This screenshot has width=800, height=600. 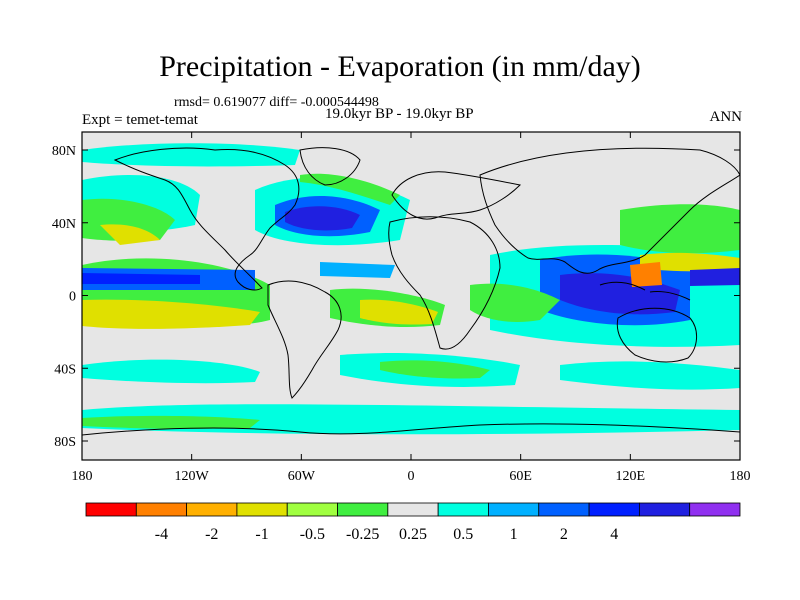 What do you see at coordinates (64, 151) in the screenshot?
I see `lat-tick-label: 80N` at bounding box center [64, 151].